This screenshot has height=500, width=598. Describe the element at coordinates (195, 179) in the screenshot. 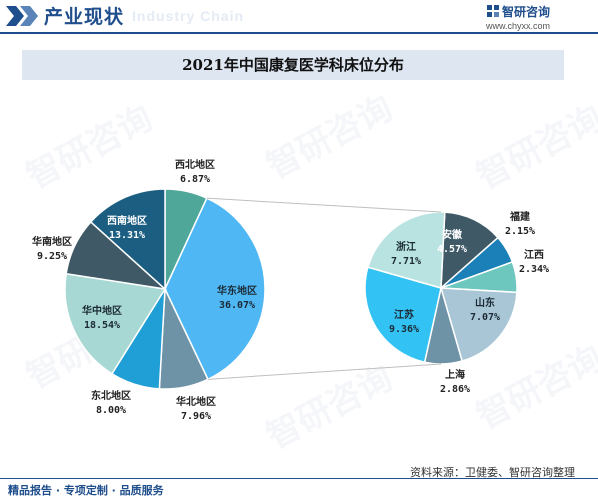

I see `slice-label-value: 6.87%` at that location.